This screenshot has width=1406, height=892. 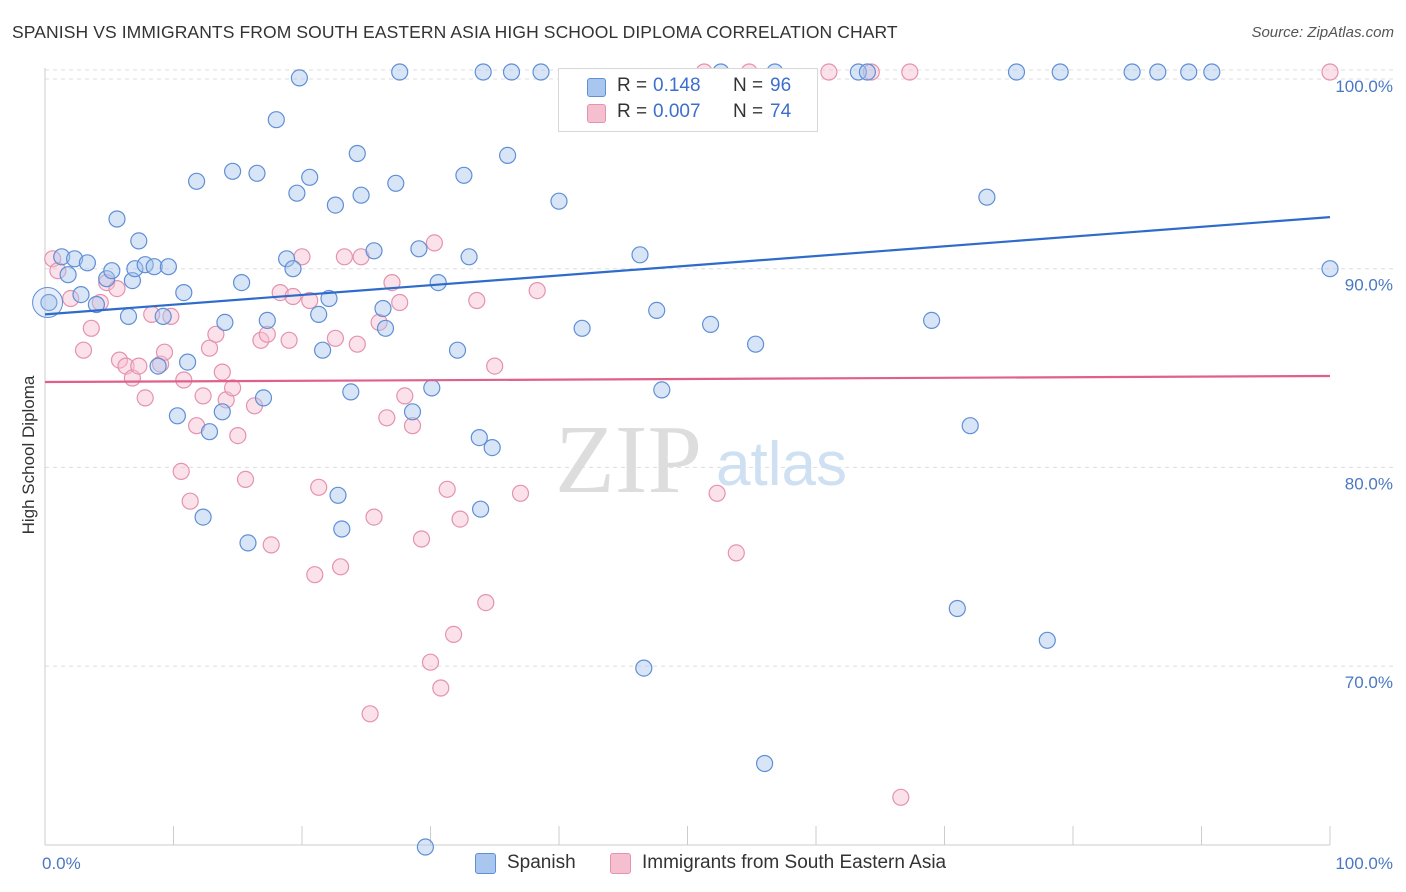 I want to click on trend-line-spanish, so click(x=687, y=266).